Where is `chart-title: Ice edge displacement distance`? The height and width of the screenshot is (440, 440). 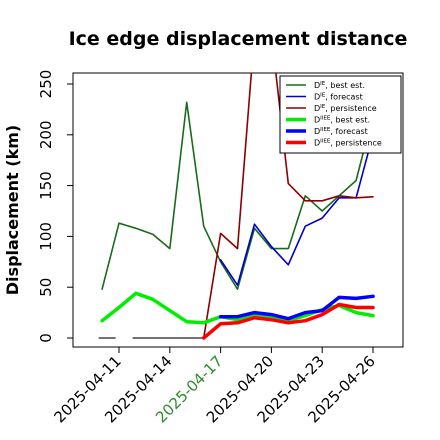 chart-title: Ice edge displacement distance is located at coordinates (238, 39).